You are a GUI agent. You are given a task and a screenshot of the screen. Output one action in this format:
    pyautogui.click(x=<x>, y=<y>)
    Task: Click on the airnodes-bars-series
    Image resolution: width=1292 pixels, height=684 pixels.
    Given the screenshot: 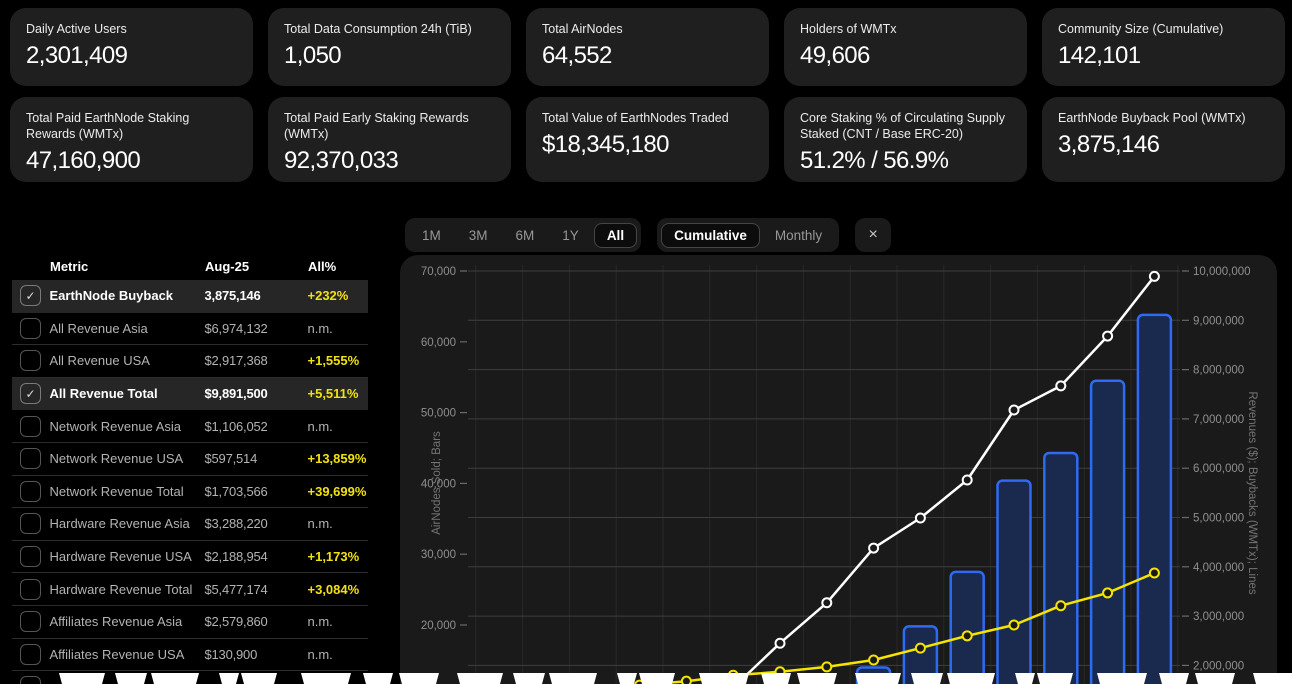 What is the action you would take?
    pyautogui.click(x=1014, y=498)
    